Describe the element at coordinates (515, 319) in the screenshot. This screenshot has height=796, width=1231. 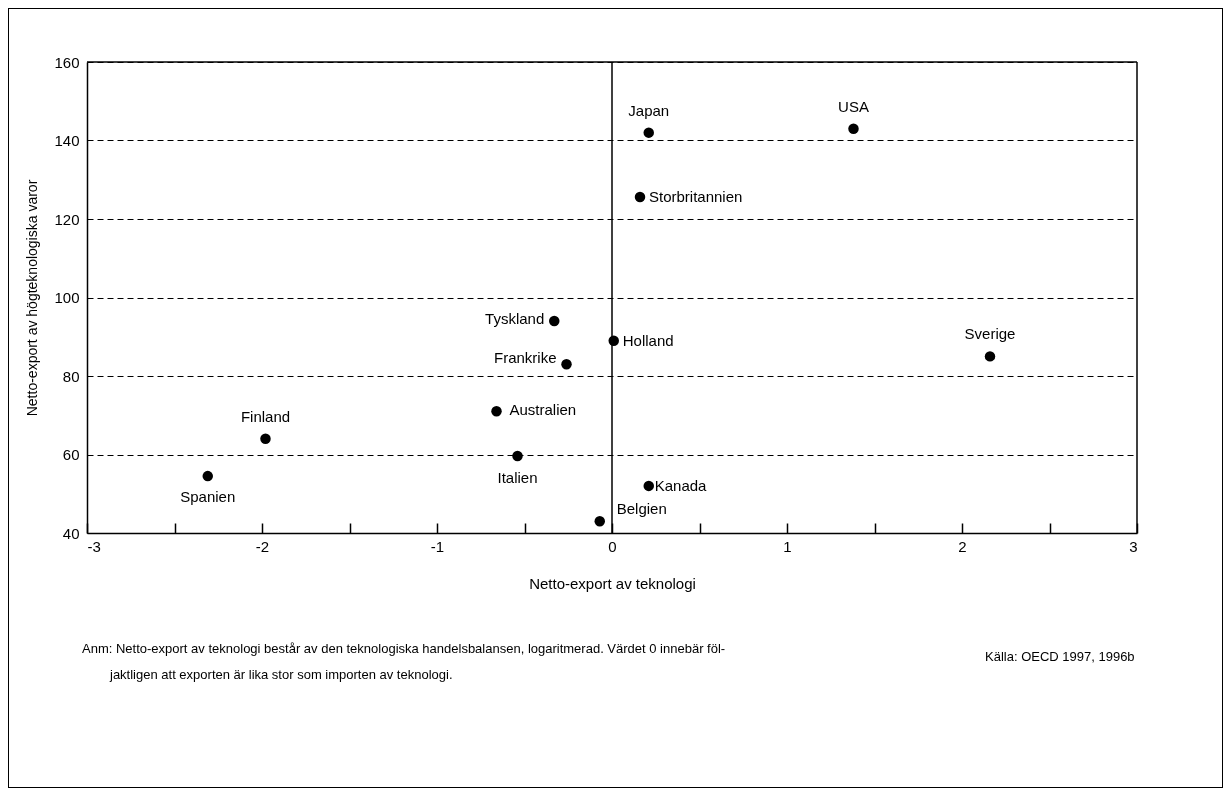
I see `series-label: Tyskland` at that location.